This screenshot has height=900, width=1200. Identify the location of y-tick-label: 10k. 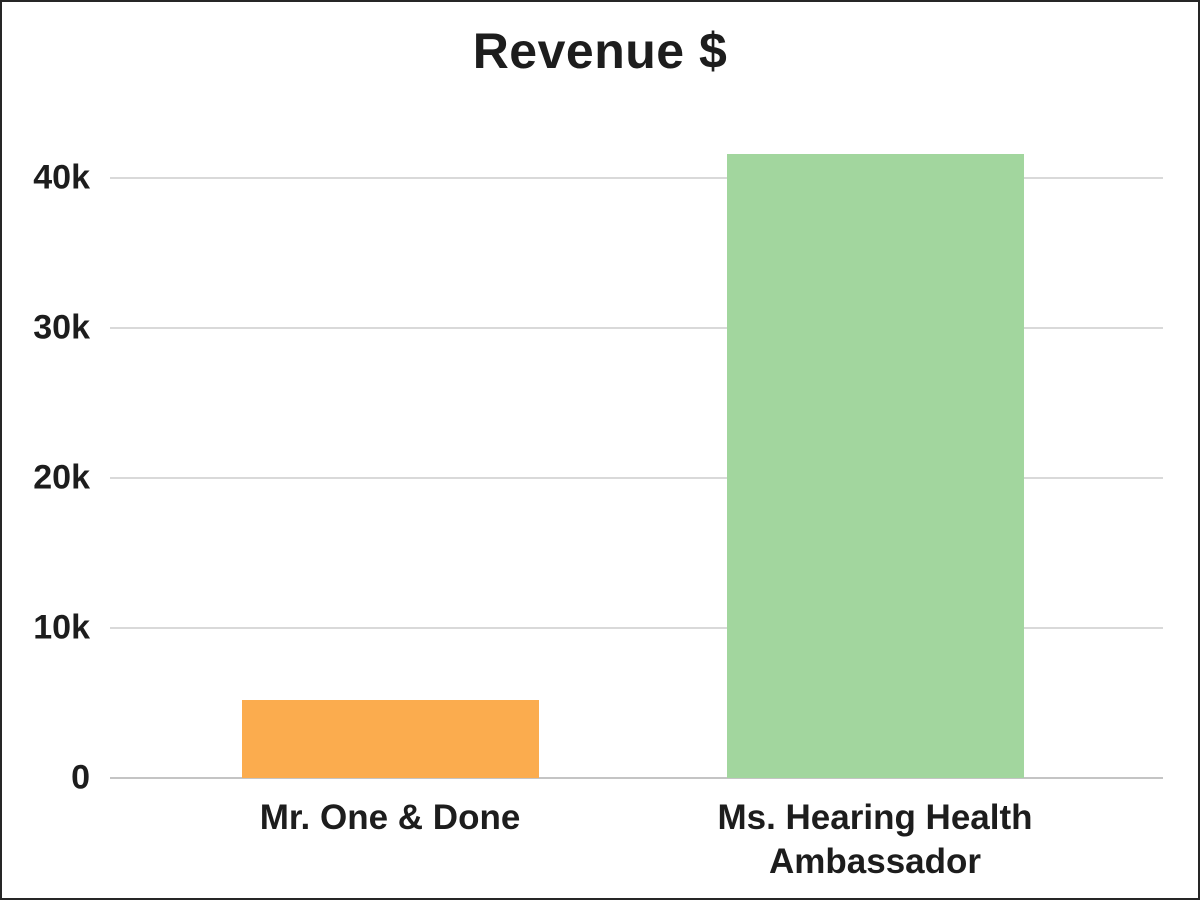
(61, 627).